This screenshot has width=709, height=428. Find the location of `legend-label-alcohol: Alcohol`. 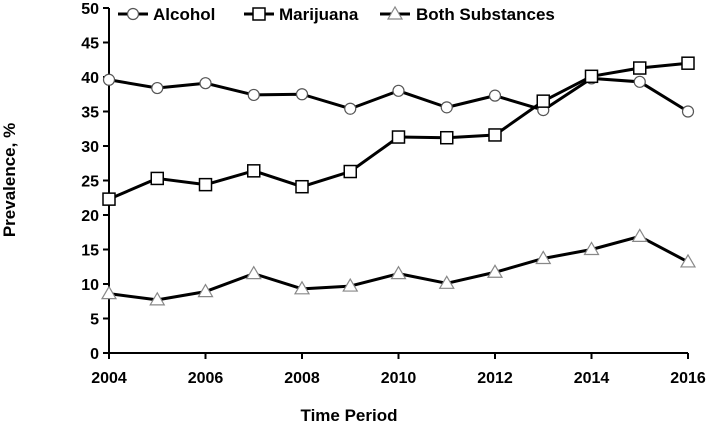

legend-label-alcohol: Alcohol is located at coordinates (184, 14).